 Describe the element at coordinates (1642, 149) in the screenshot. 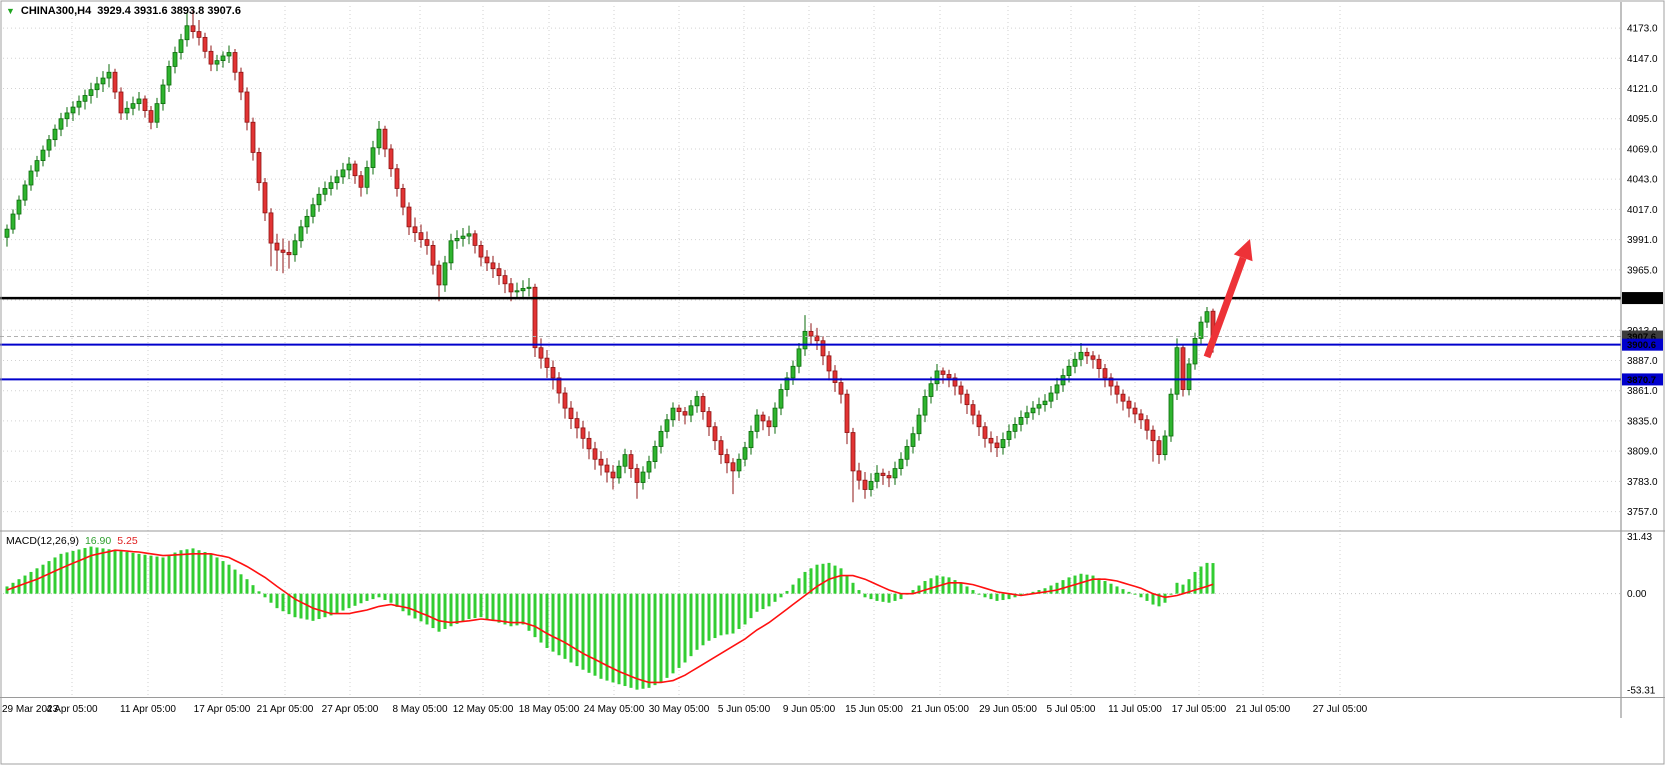

I see `price-axis-label: 4069.0` at that location.